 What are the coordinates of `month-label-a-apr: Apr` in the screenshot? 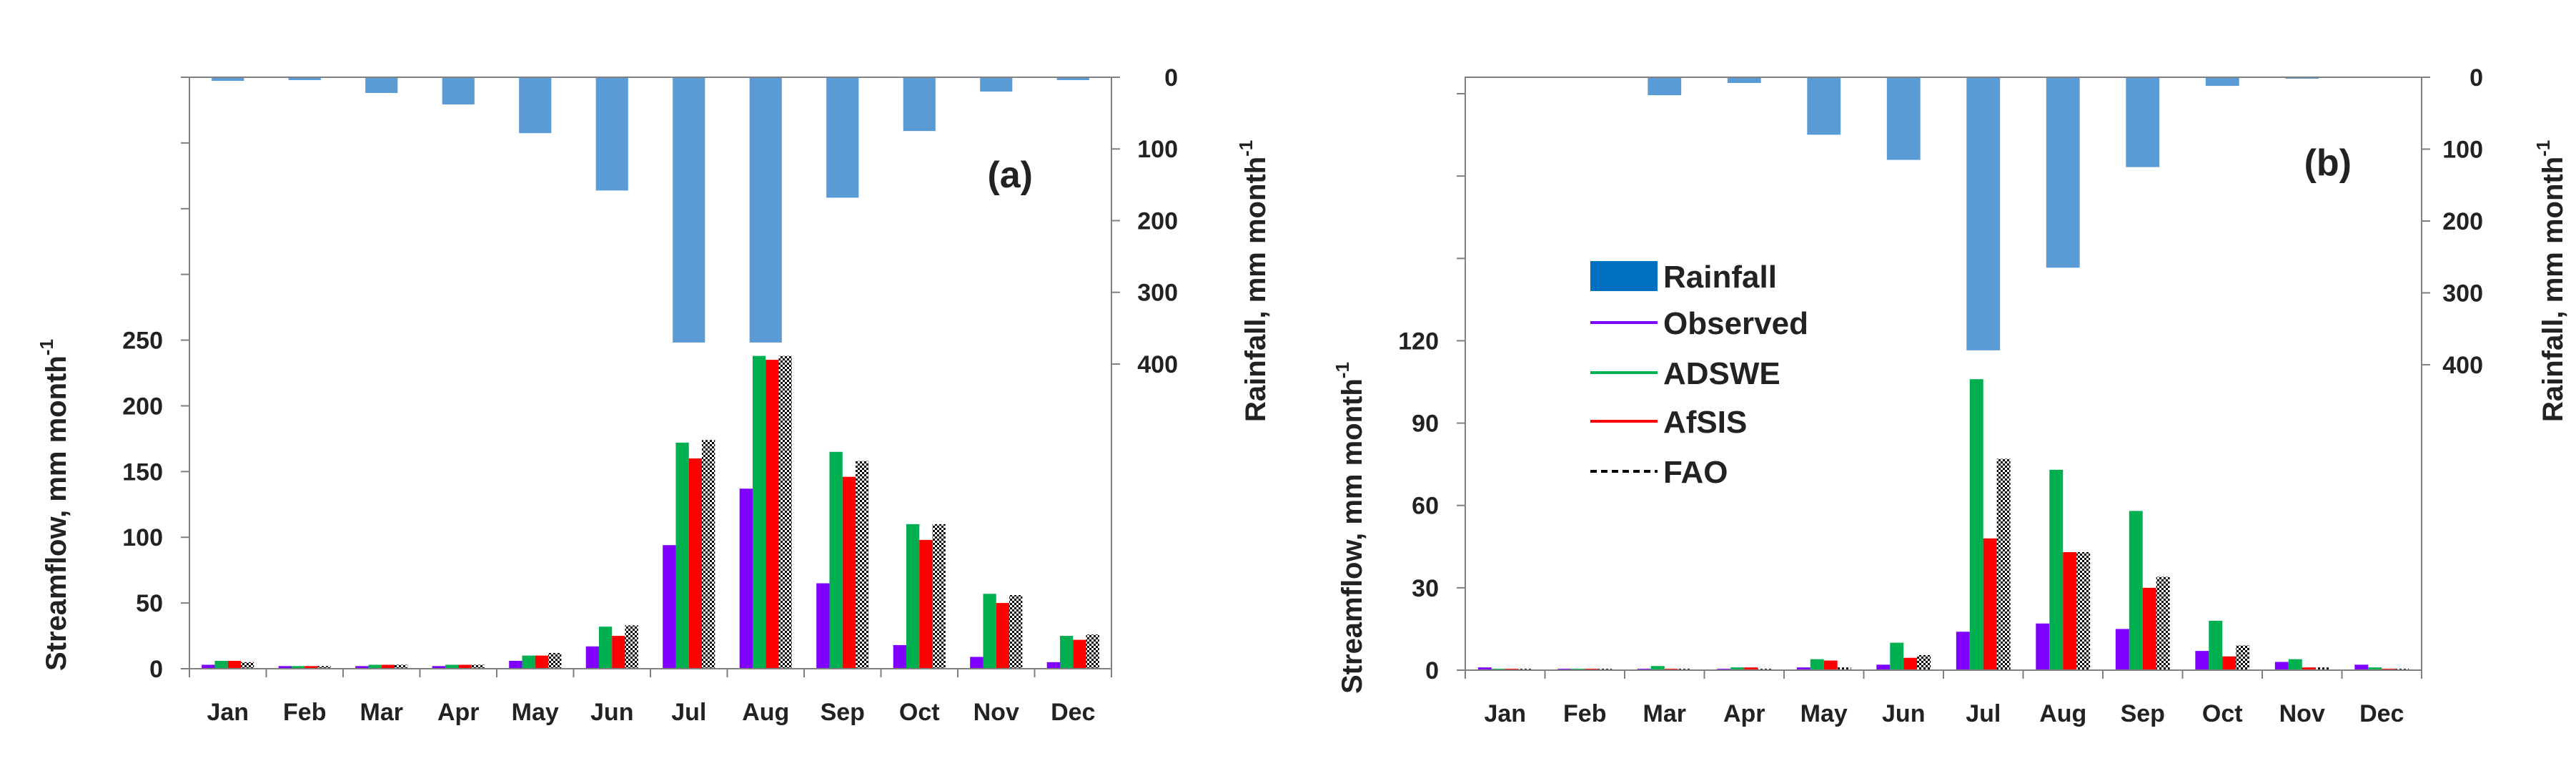 It's located at (458, 712).